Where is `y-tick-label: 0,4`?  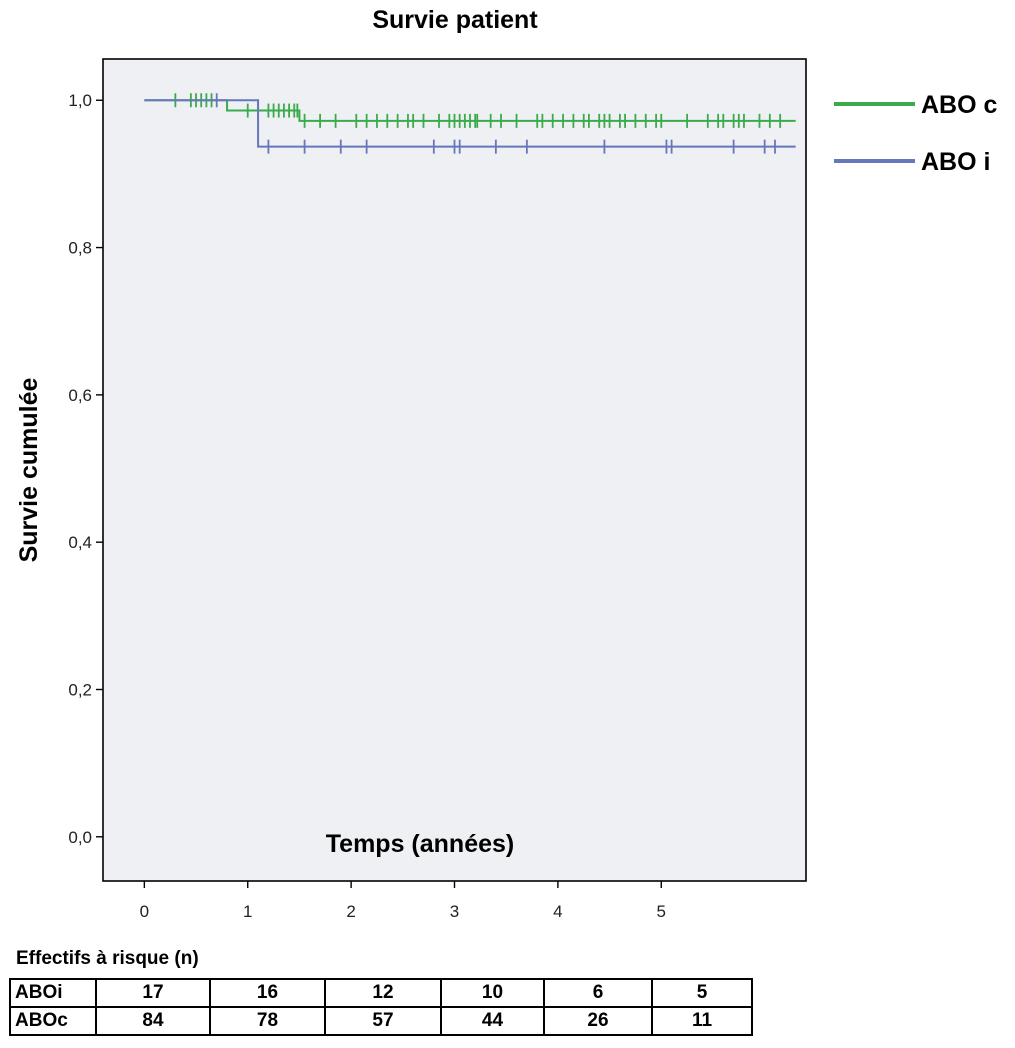 y-tick-label: 0,4 is located at coordinates (80, 542).